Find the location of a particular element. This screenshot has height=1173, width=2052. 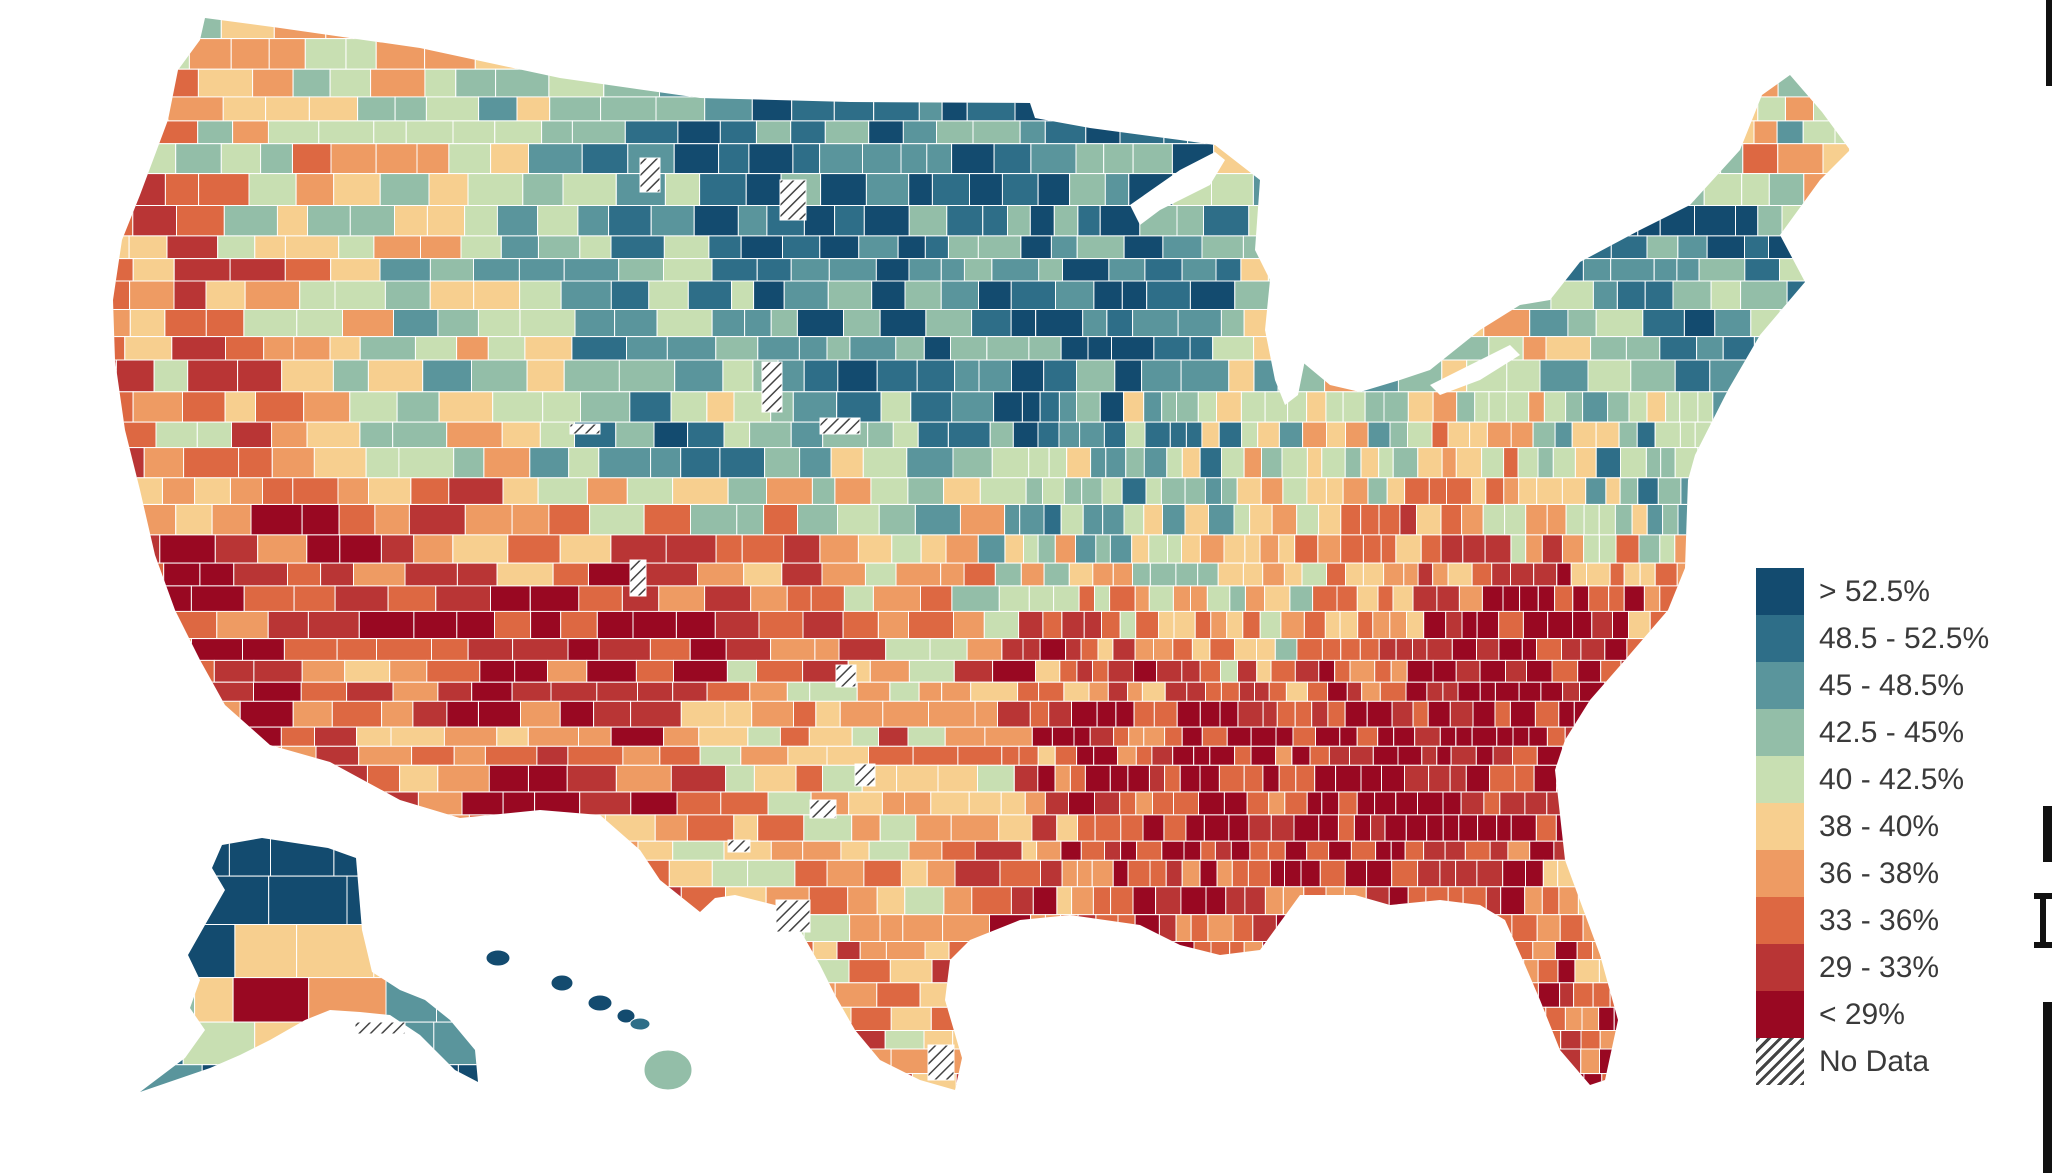

legend-item: < 29% is located at coordinates (1901, 1014).